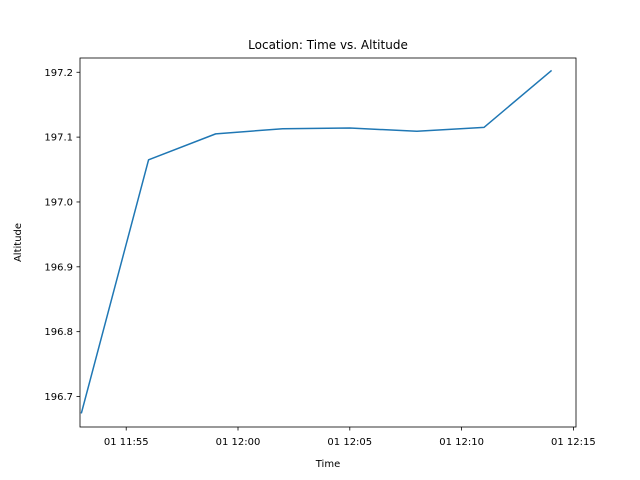  I want to click on y-tick-label: 196.9, so click(58, 267).